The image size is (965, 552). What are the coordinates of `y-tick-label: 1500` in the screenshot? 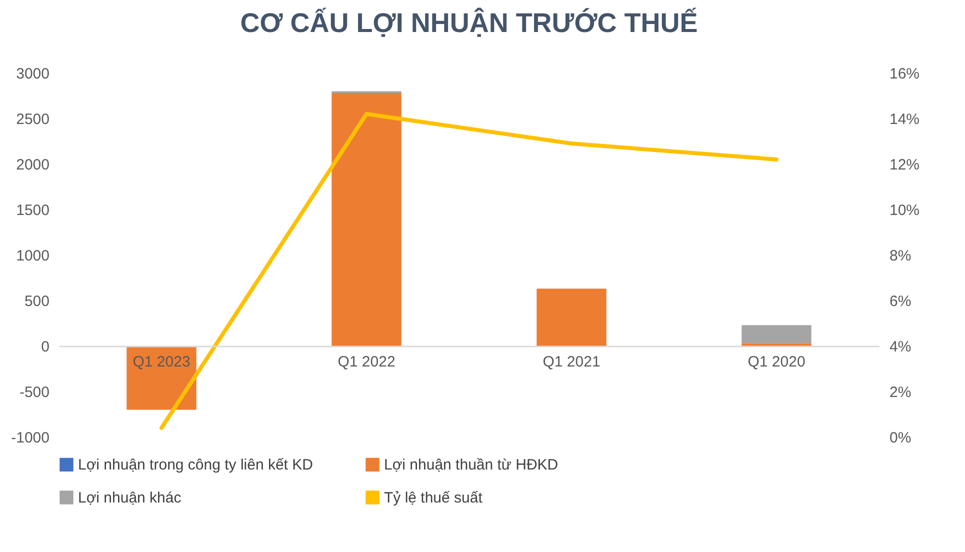 It's located at (33, 210).